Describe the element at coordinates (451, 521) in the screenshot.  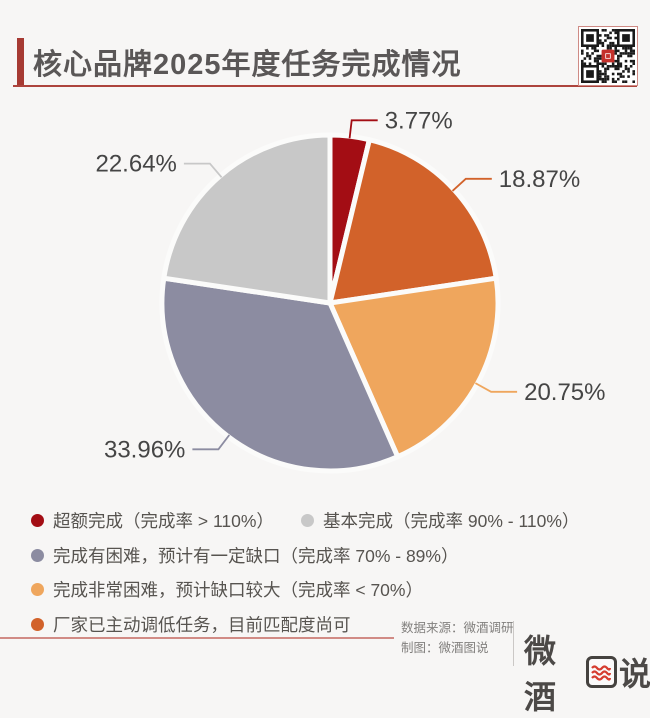
I see `legend-label: 基本完成（完成率 90% - 110%）` at that location.